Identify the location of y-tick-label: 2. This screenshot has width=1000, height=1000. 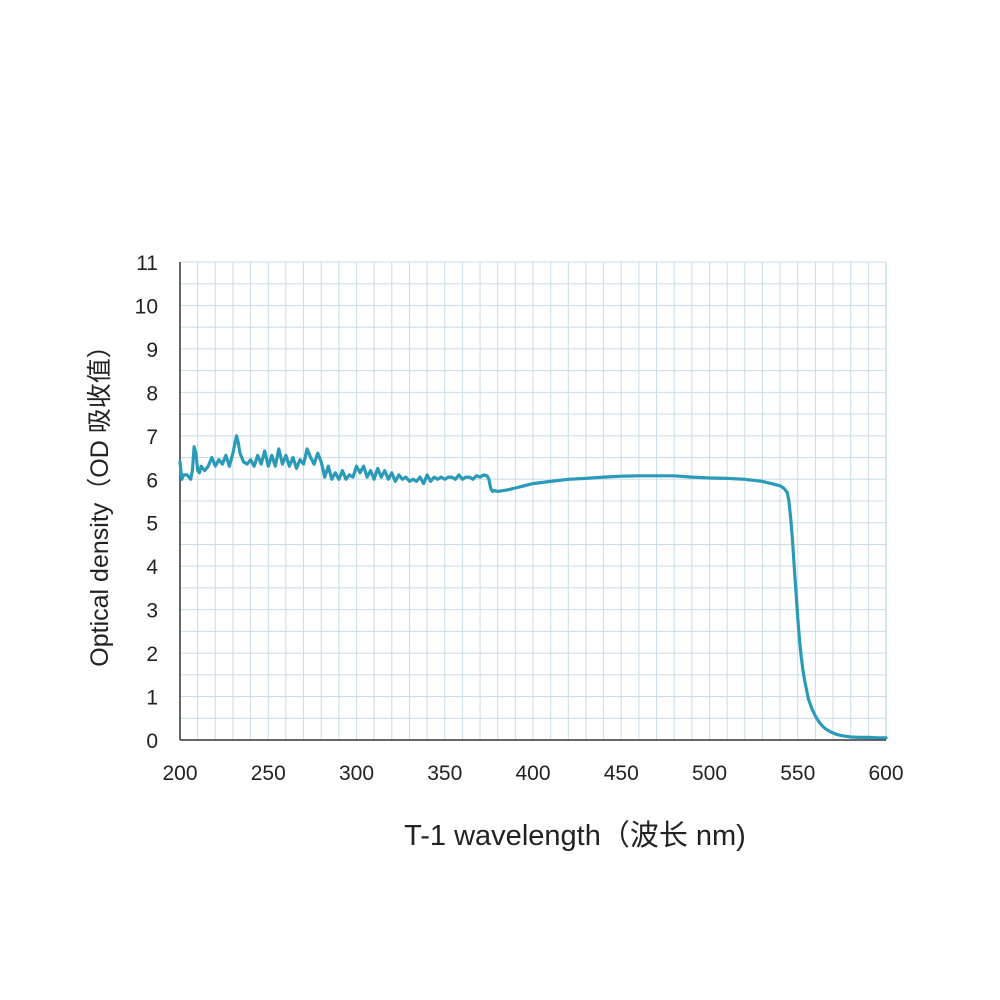
(152, 654).